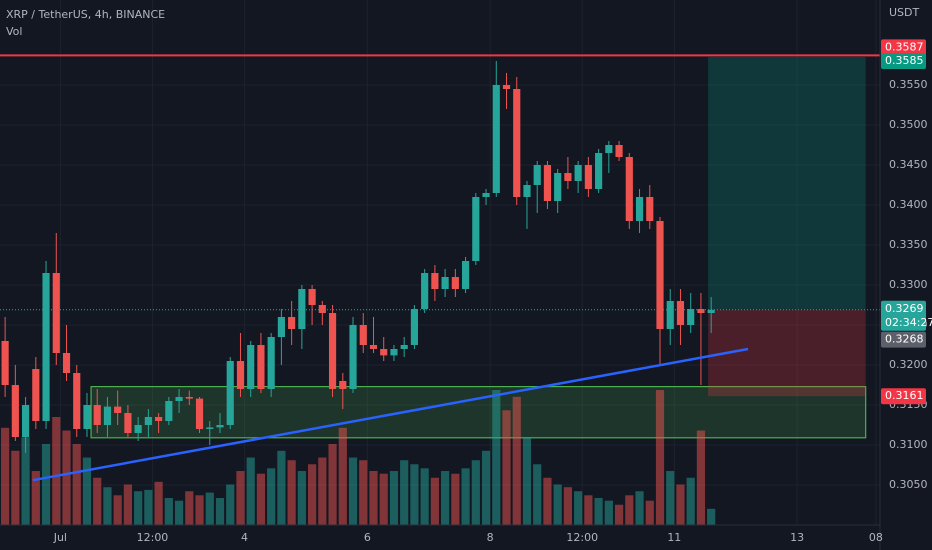  What do you see at coordinates (904, 46) in the screenshot?
I see `price-label: 0.3587` at bounding box center [904, 46].